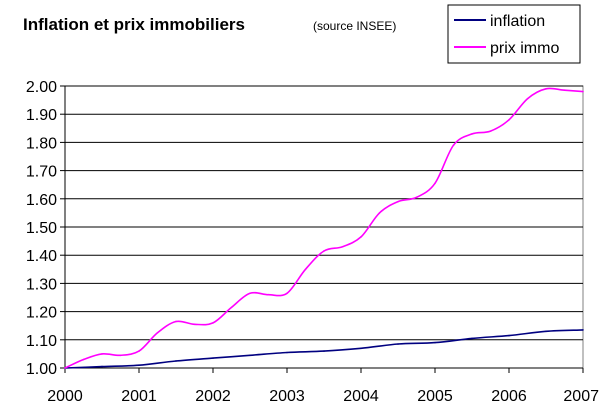 This screenshot has height=415, width=600. I want to click on legend-label-prix-immo: prix immo, so click(524, 48).